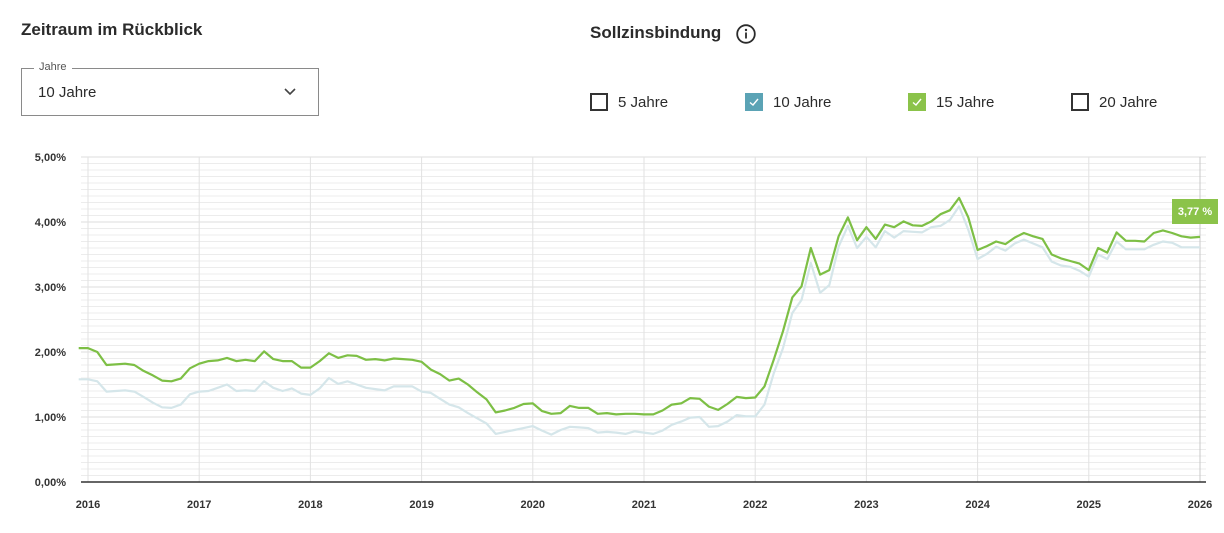  I want to click on y-tick-label: 1,00%, so click(50, 418).